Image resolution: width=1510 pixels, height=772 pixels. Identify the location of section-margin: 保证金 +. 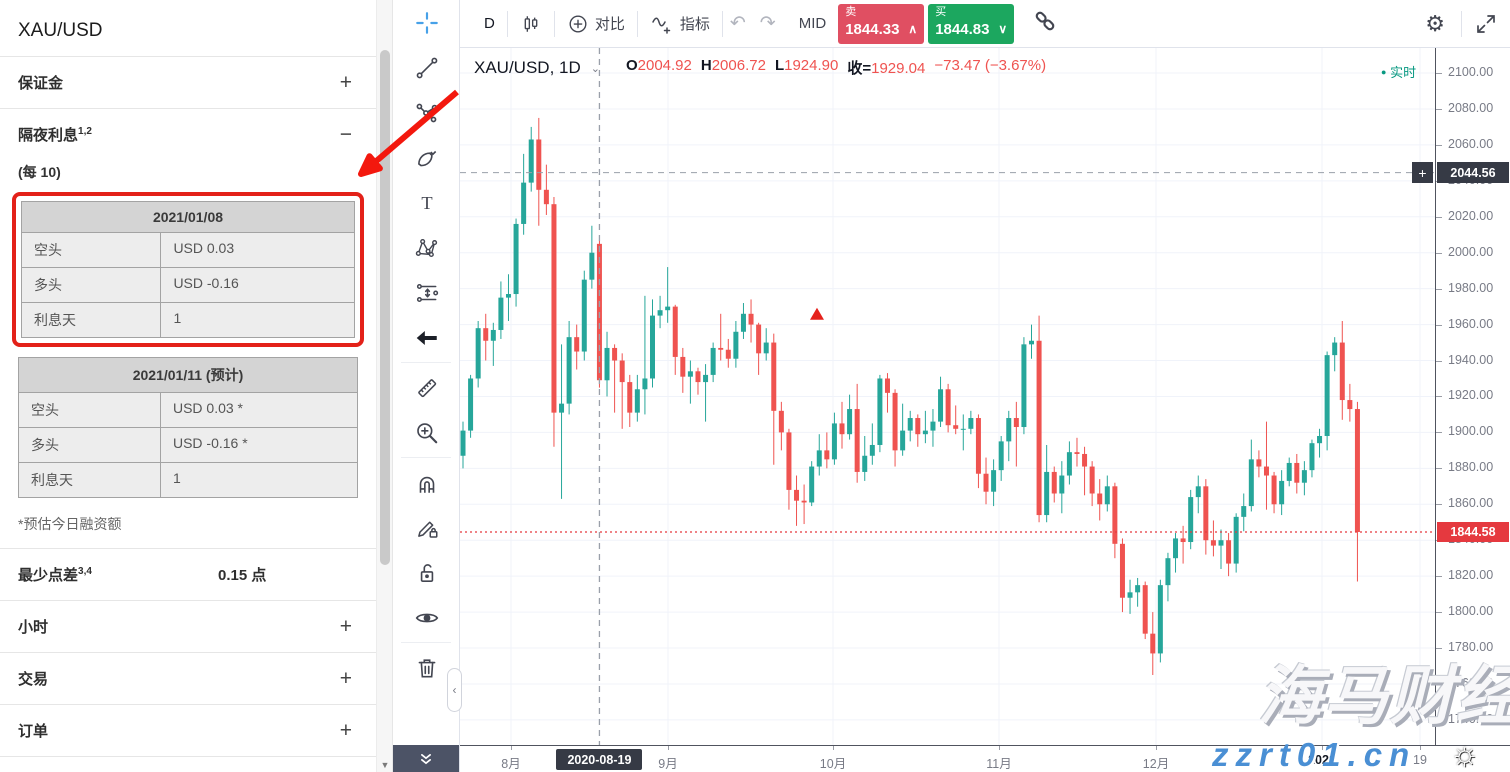
(188, 82).